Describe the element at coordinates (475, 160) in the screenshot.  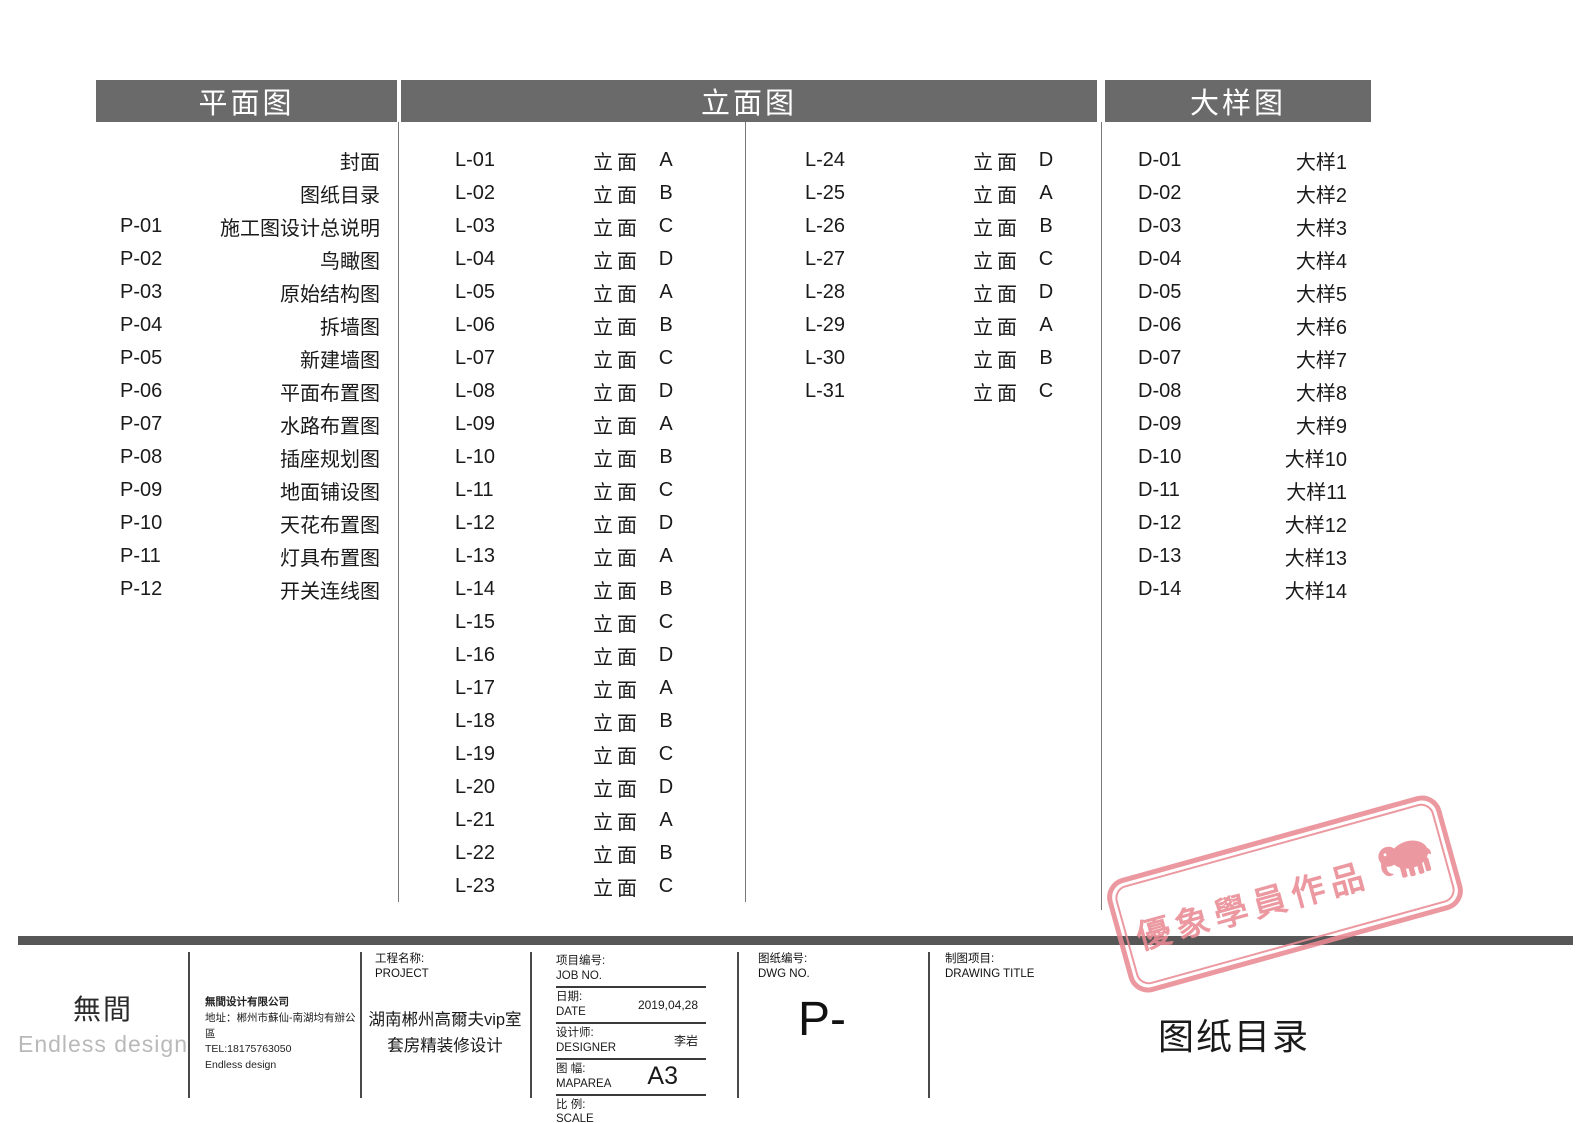
I see `sheet-number: L-01` at that location.